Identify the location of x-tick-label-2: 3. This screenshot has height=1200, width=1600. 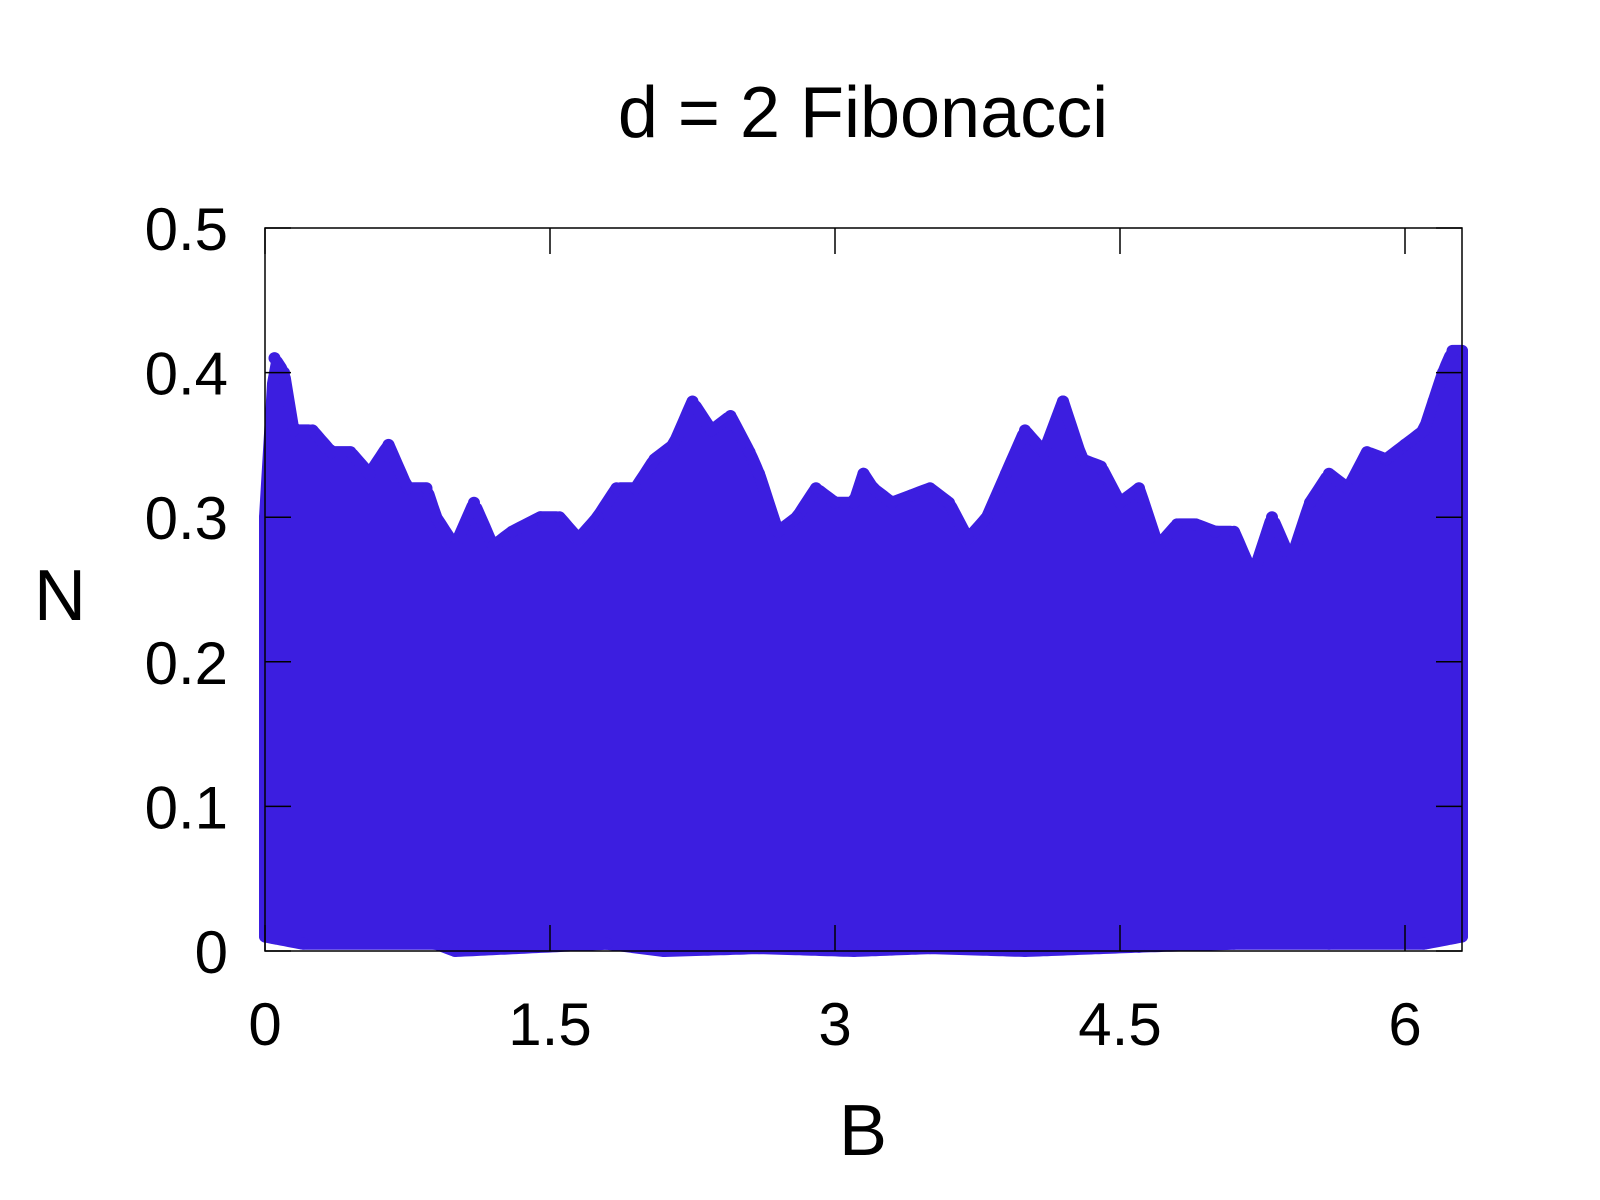
(834, 1024).